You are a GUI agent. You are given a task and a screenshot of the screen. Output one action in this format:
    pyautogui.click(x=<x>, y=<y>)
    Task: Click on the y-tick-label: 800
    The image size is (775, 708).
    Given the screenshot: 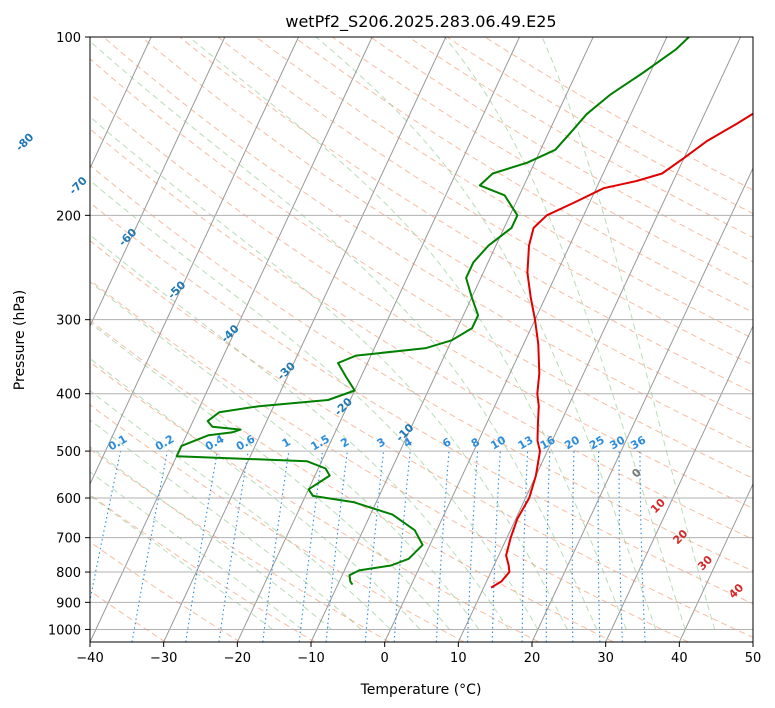 What is the action you would take?
    pyautogui.click(x=68, y=573)
    